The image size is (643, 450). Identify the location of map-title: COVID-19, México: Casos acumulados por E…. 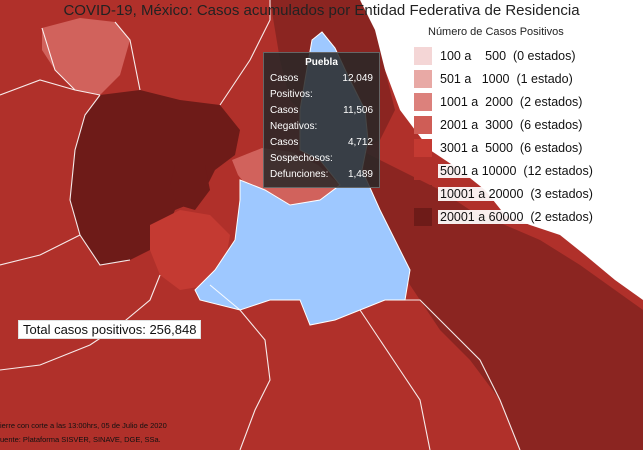
(321, 10).